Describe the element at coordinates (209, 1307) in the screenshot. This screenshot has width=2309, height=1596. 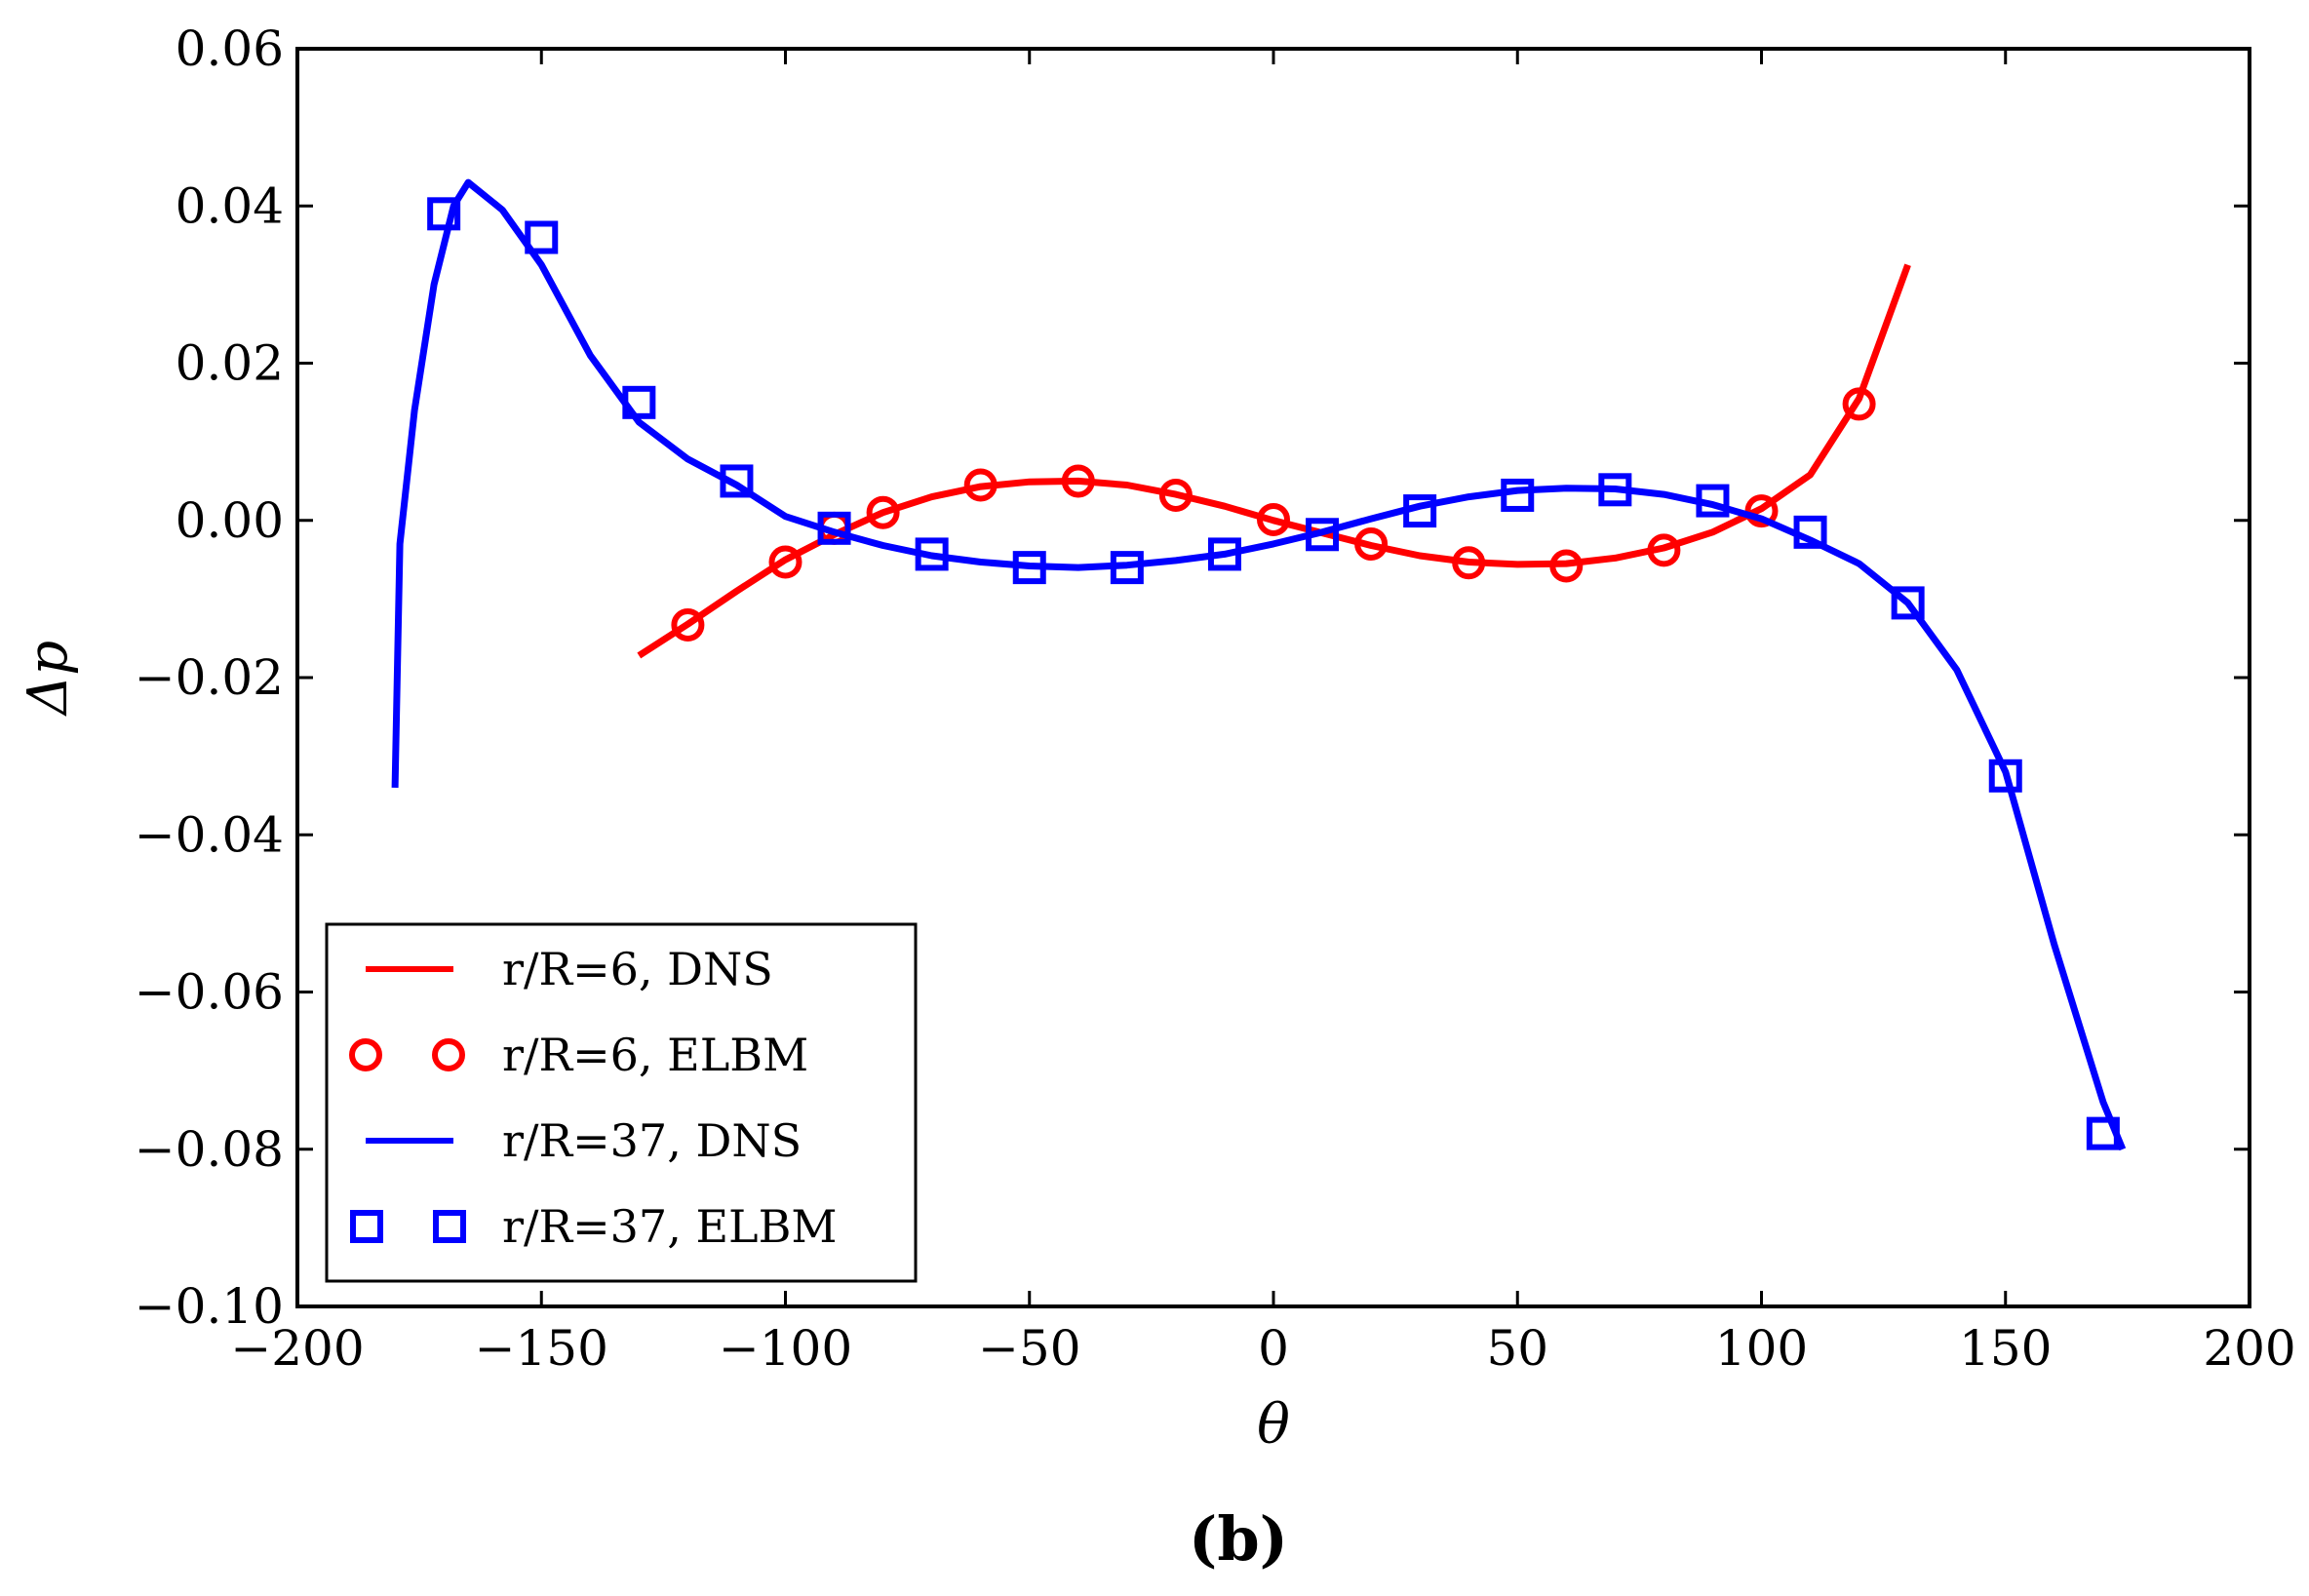
I see `y-tick-label: −0.10` at that location.